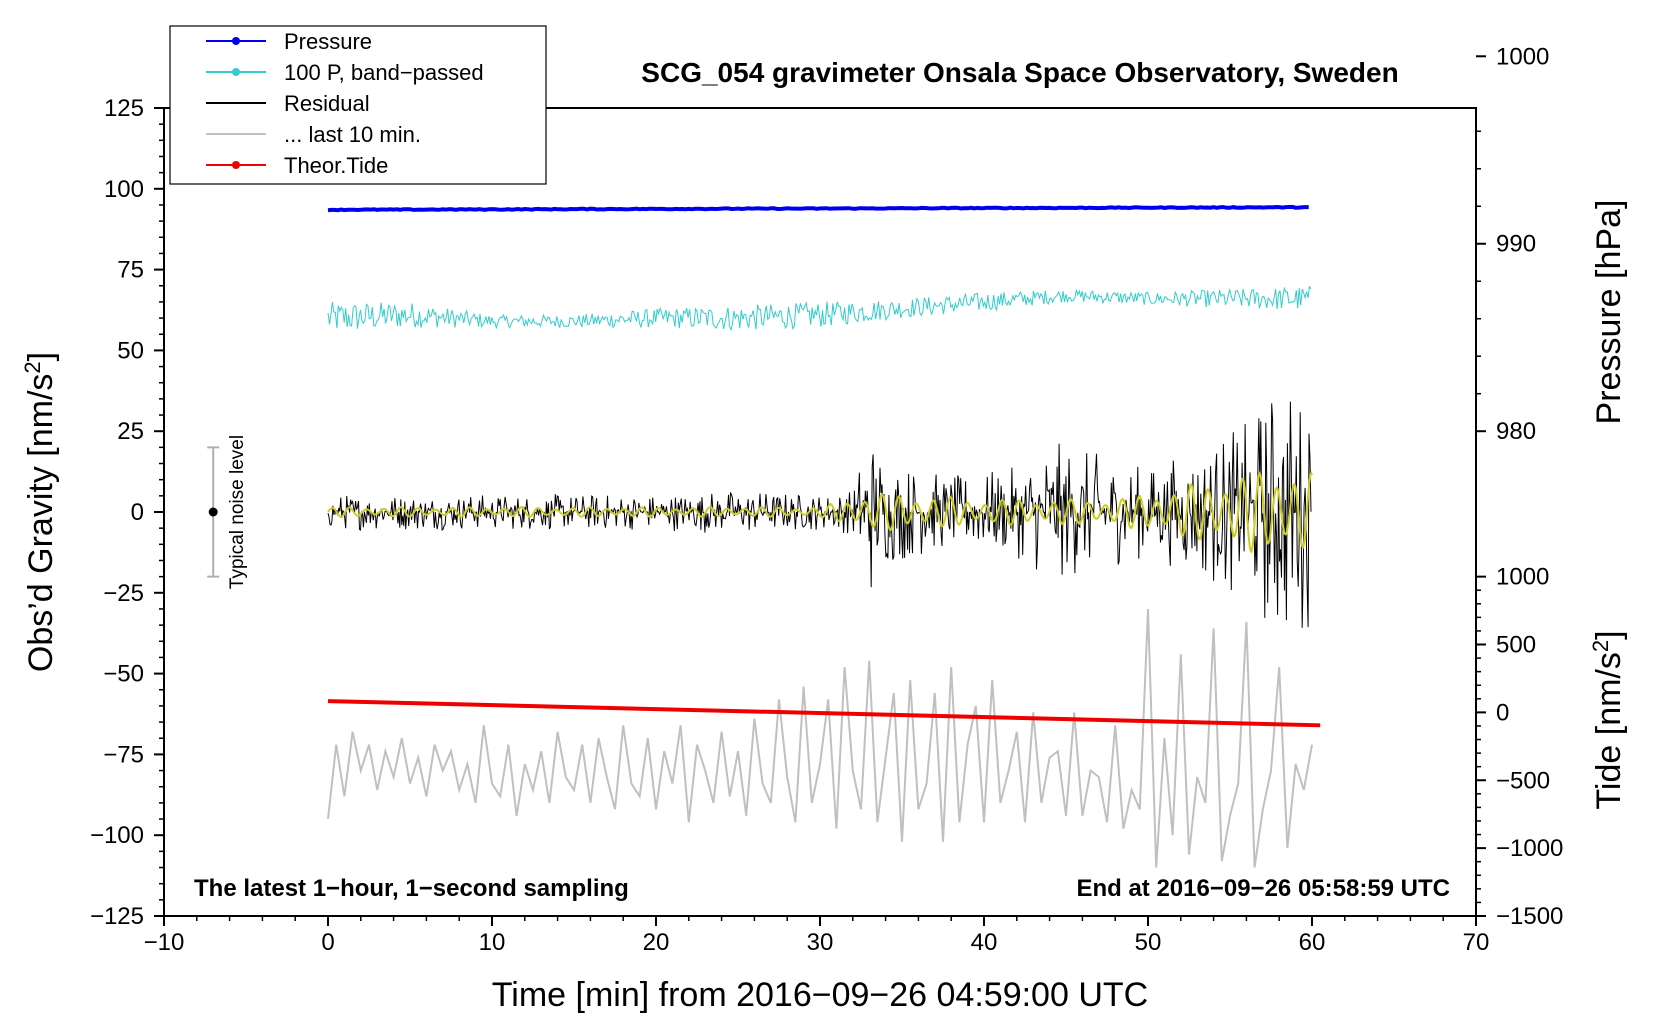 This screenshot has height=1020, width=1660. I want to click on x-tick-label: 50, so click(1148, 942).